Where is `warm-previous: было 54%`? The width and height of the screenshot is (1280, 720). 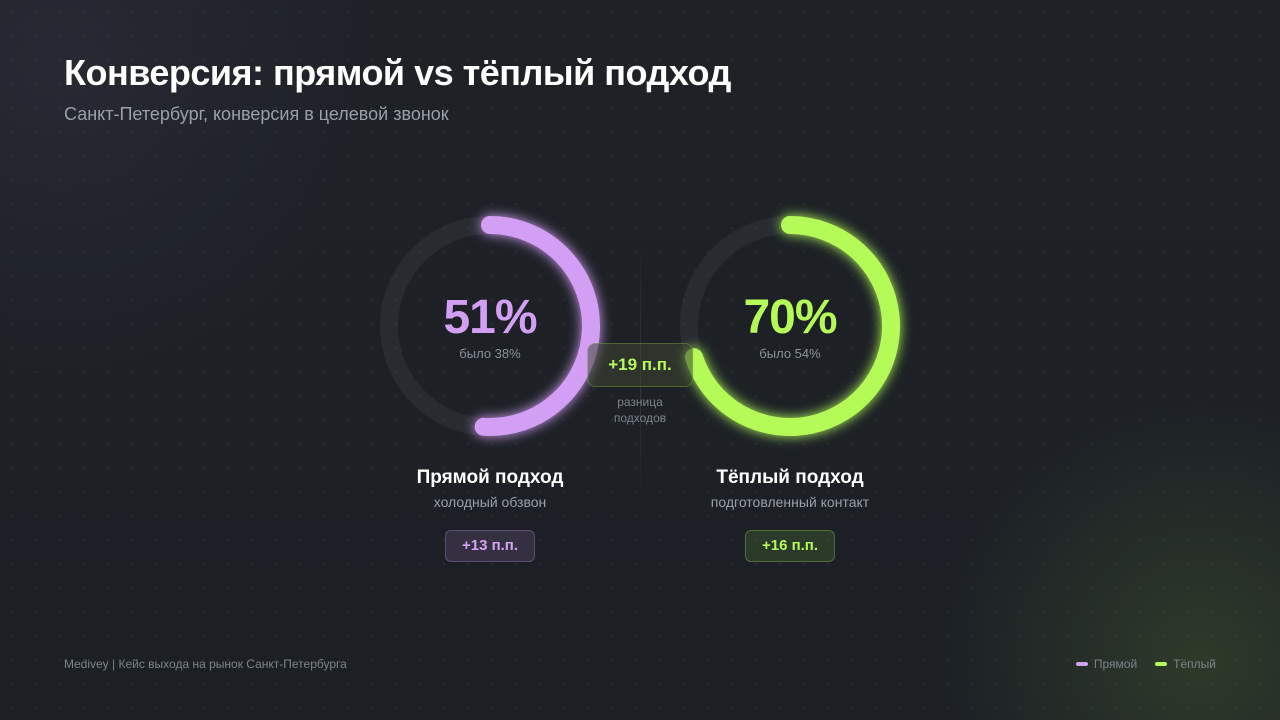
warm-previous: было 54% is located at coordinates (790, 353).